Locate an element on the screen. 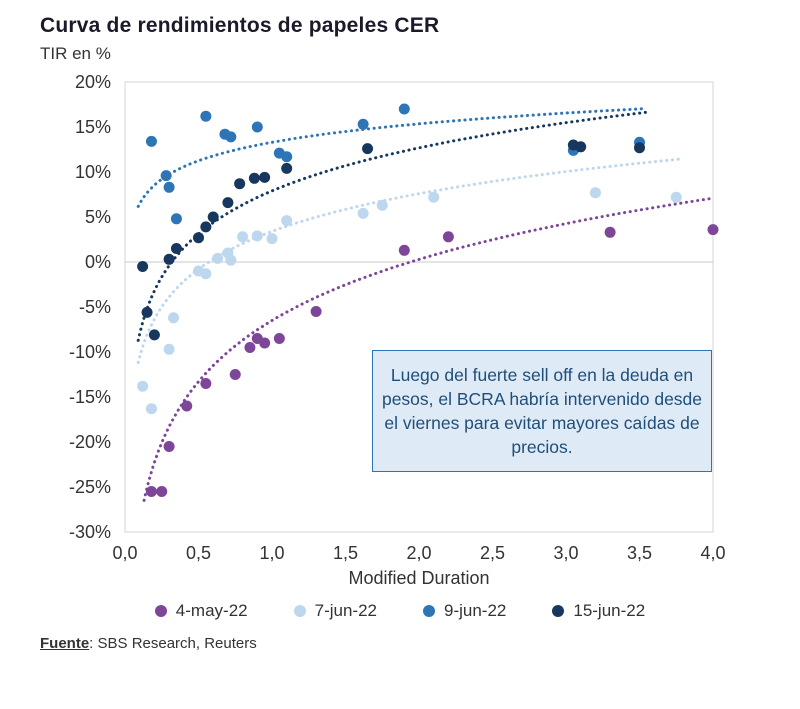  legend-label: 15-jun-22 is located at coordinates (609, 610).